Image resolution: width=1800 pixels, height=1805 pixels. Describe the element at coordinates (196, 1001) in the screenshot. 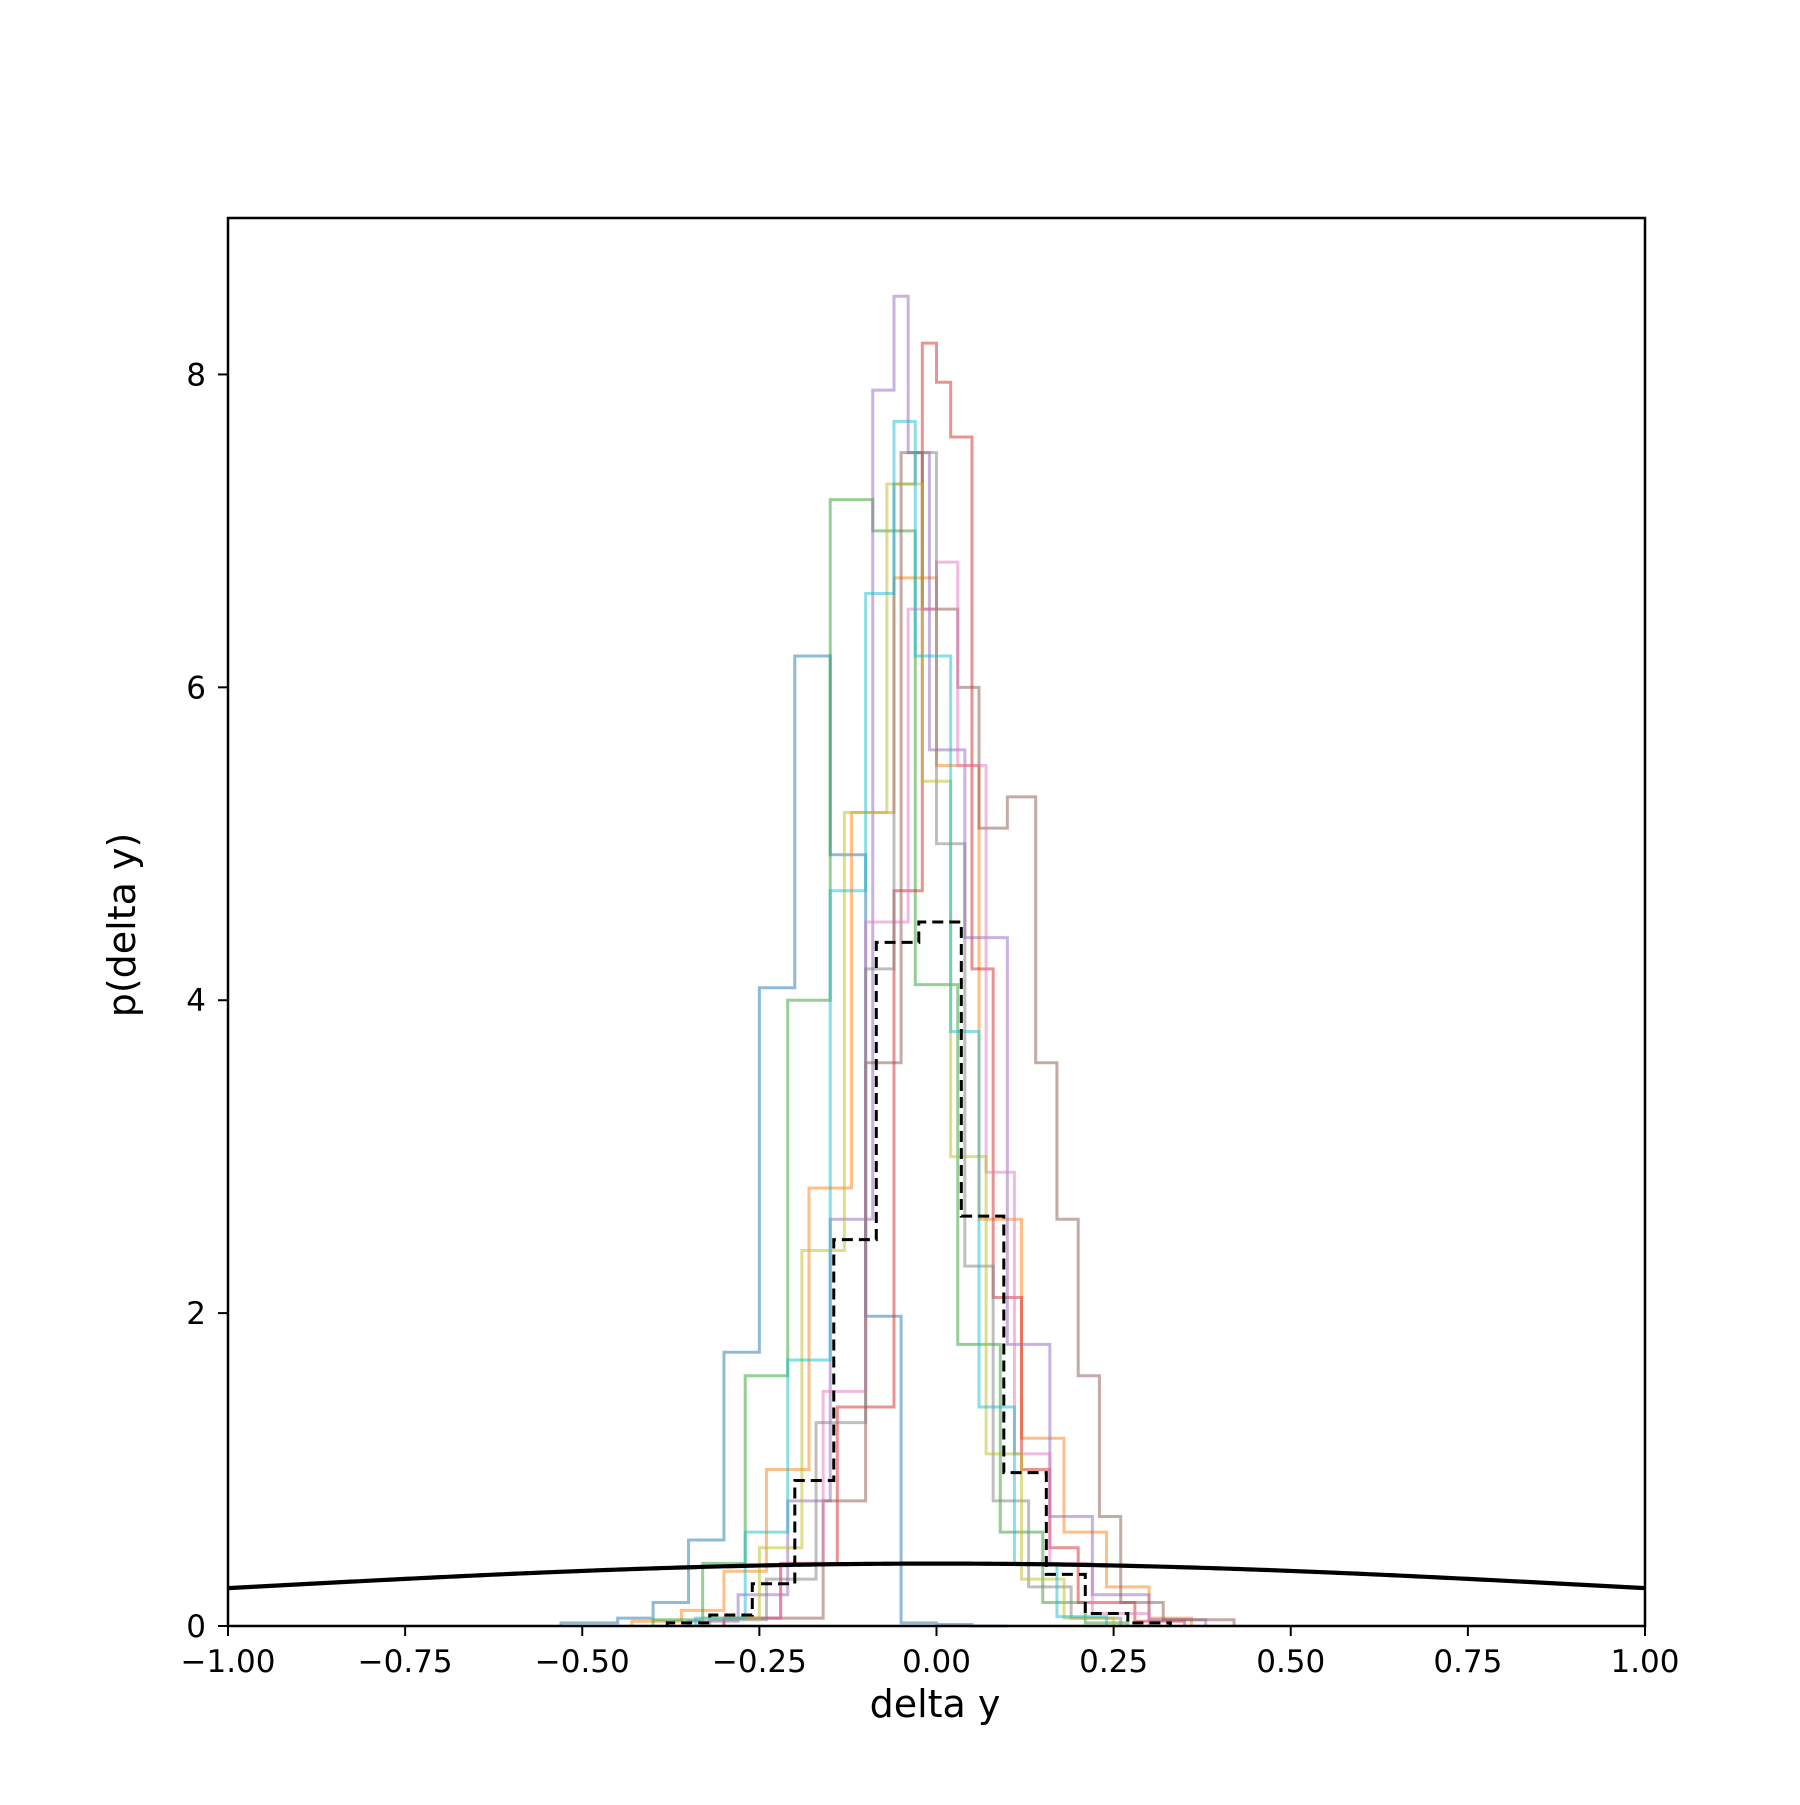

I see `y-tick-label: 4` at that location.